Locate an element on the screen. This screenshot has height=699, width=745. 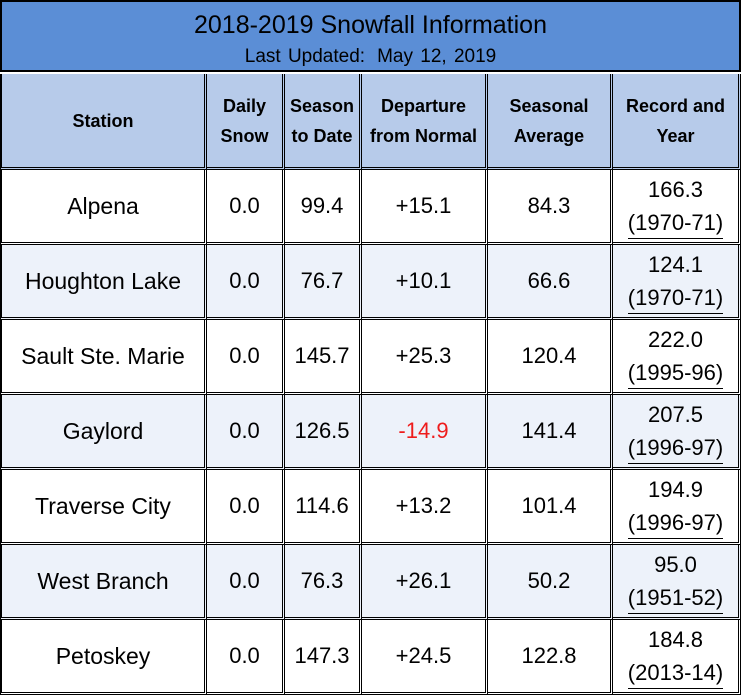
column-header-line: Station is located at coordinates (103, 120).